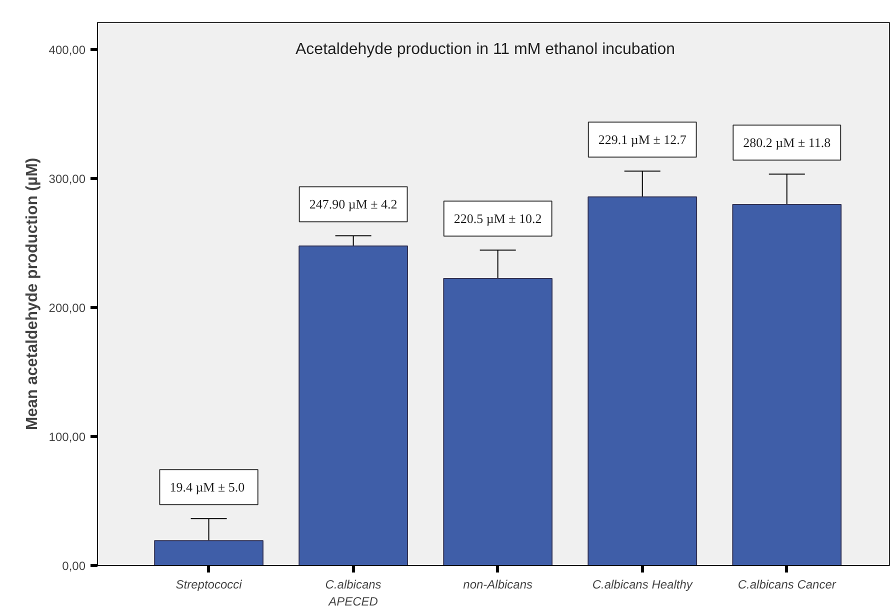  What do you see at coordinates (643, 585) in the screenshot?
I see `x-tick-label: C.albicans Healthy` at bounding box center [643, 585].